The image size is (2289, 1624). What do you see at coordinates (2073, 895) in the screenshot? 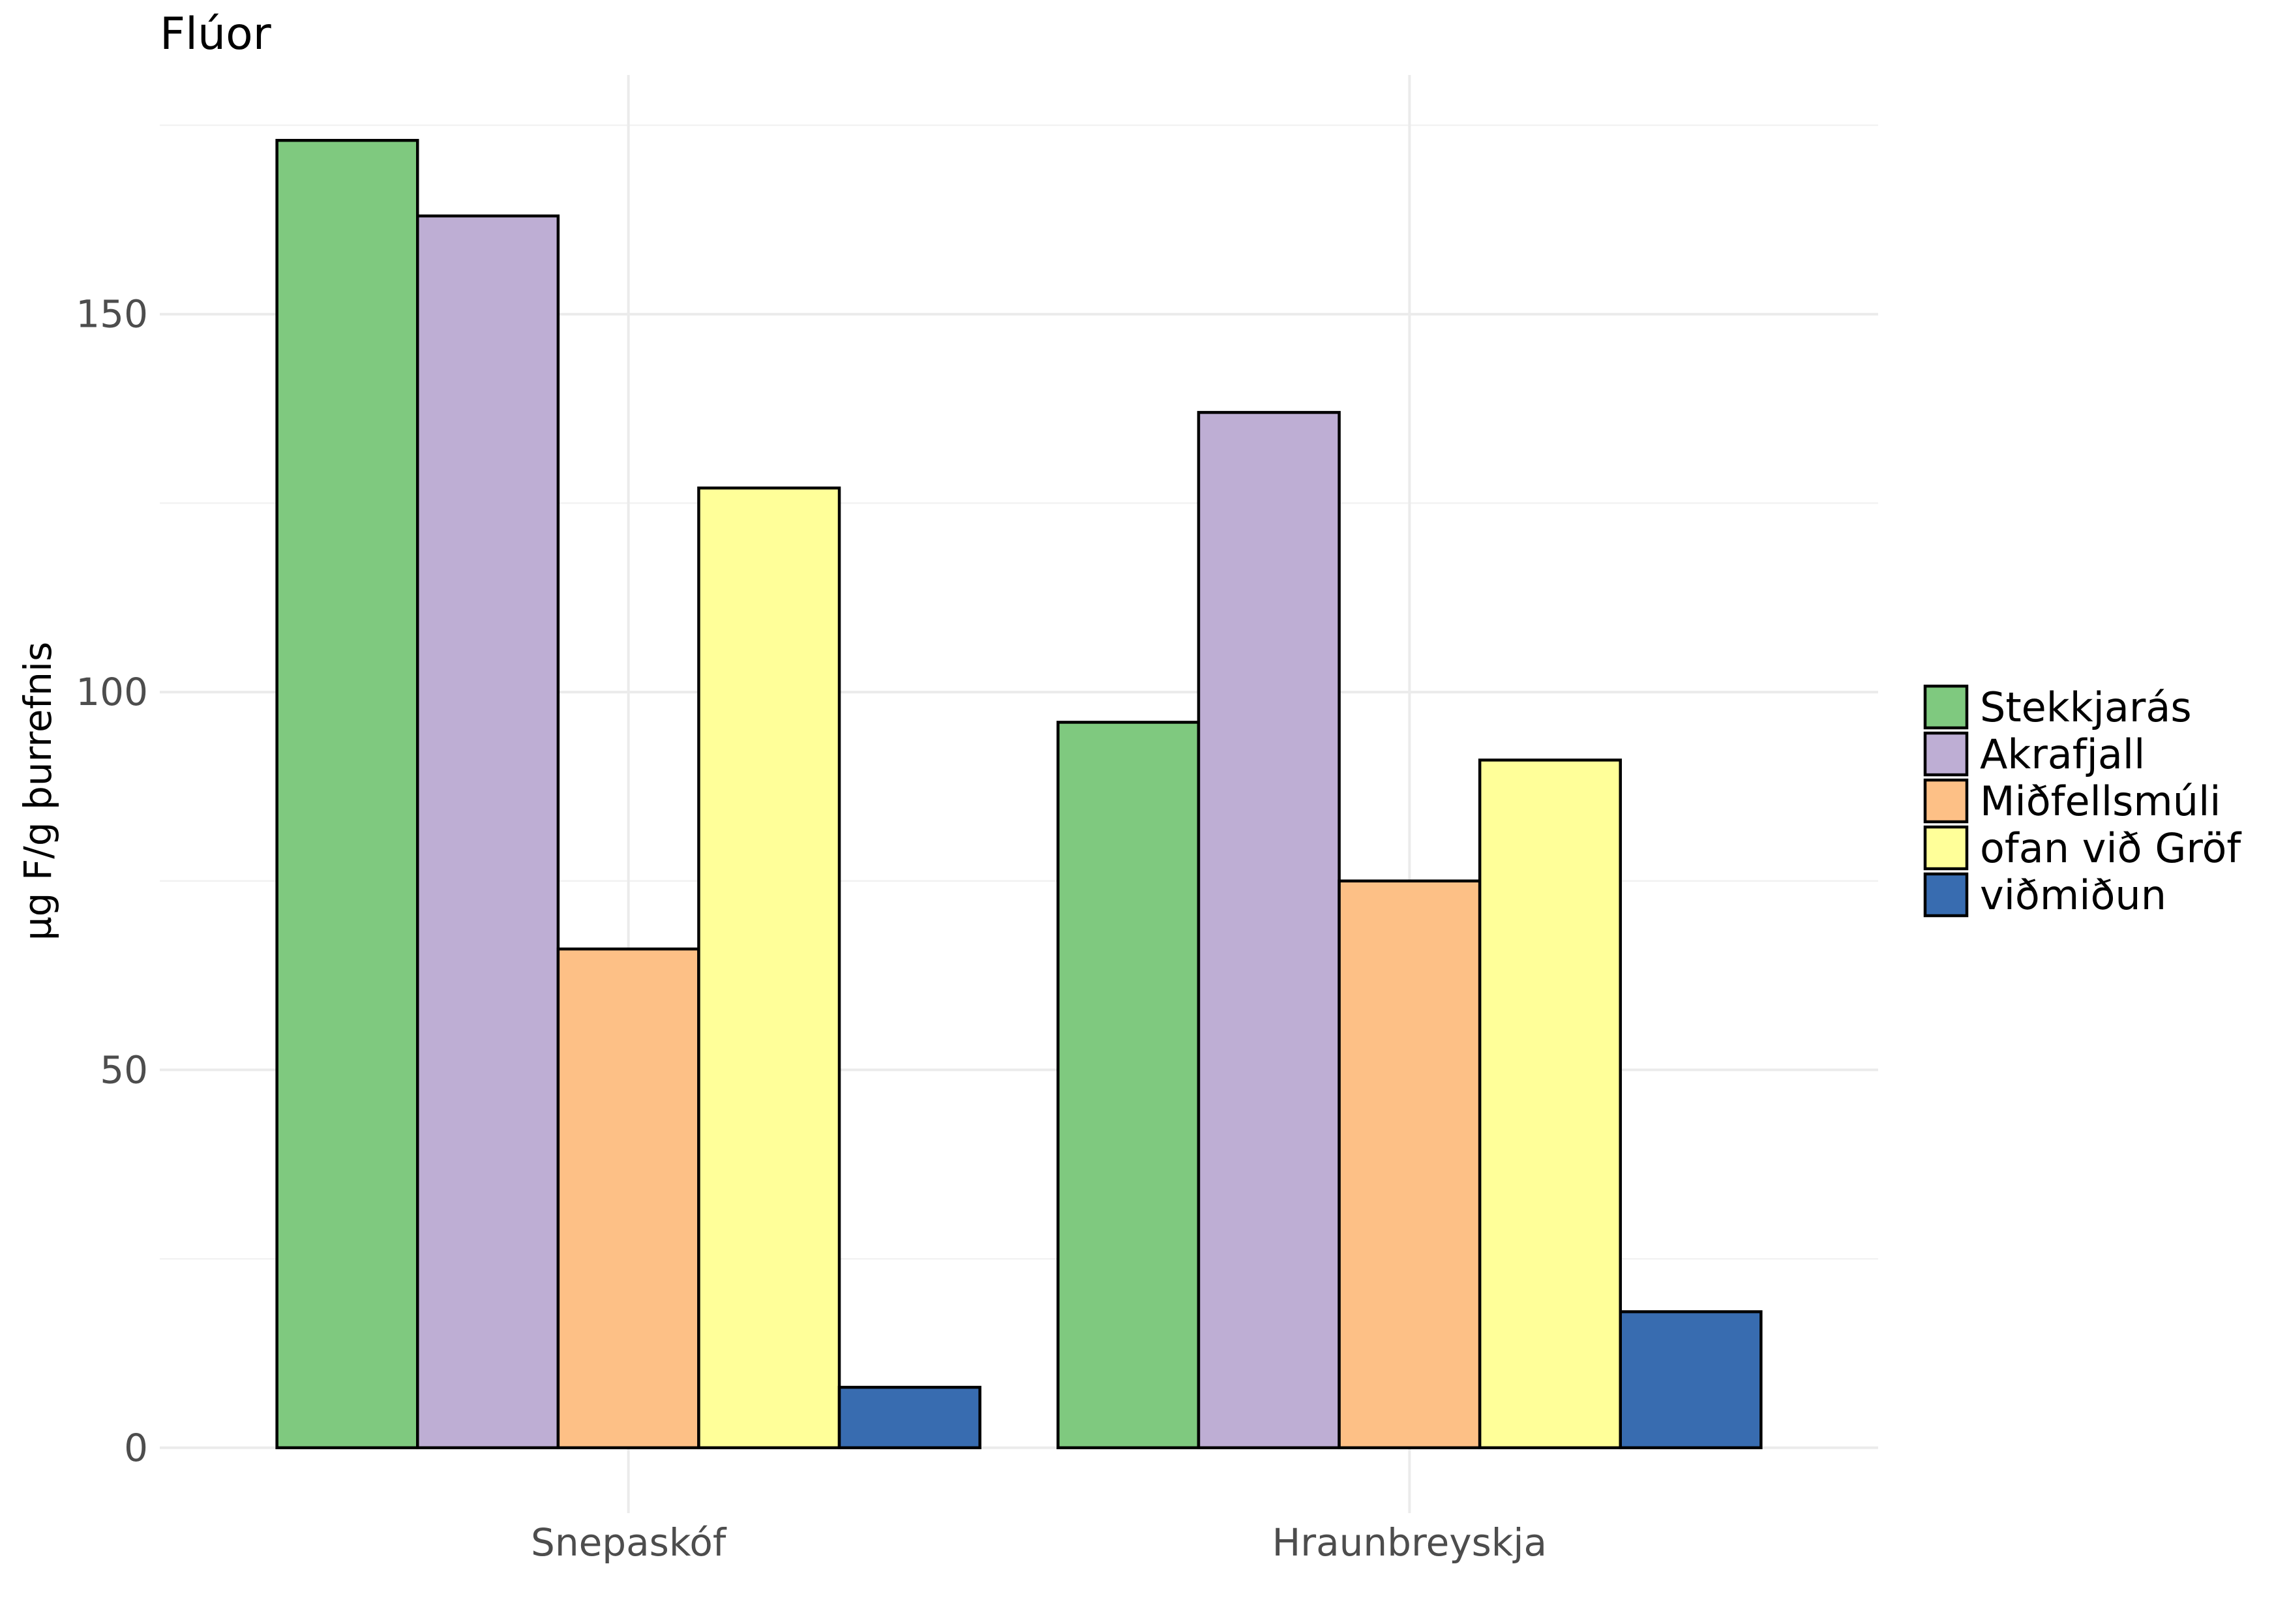
I see `legend-label: viðmiðun` at bounding box center [2073, 895].